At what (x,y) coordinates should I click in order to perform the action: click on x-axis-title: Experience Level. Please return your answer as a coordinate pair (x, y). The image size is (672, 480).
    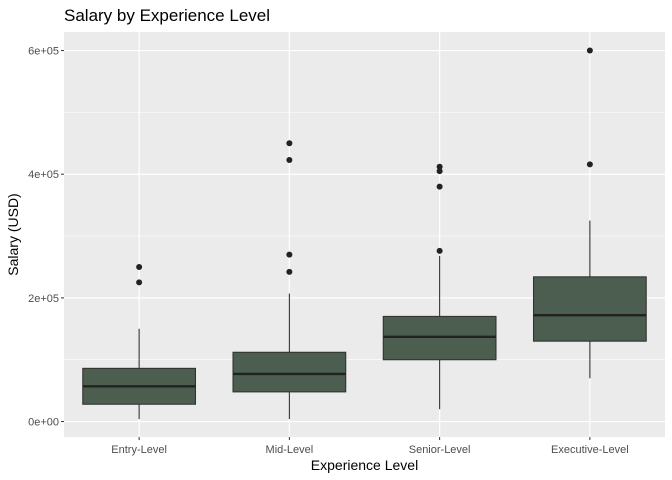
    Looking at the image, I should click on (364, 465).